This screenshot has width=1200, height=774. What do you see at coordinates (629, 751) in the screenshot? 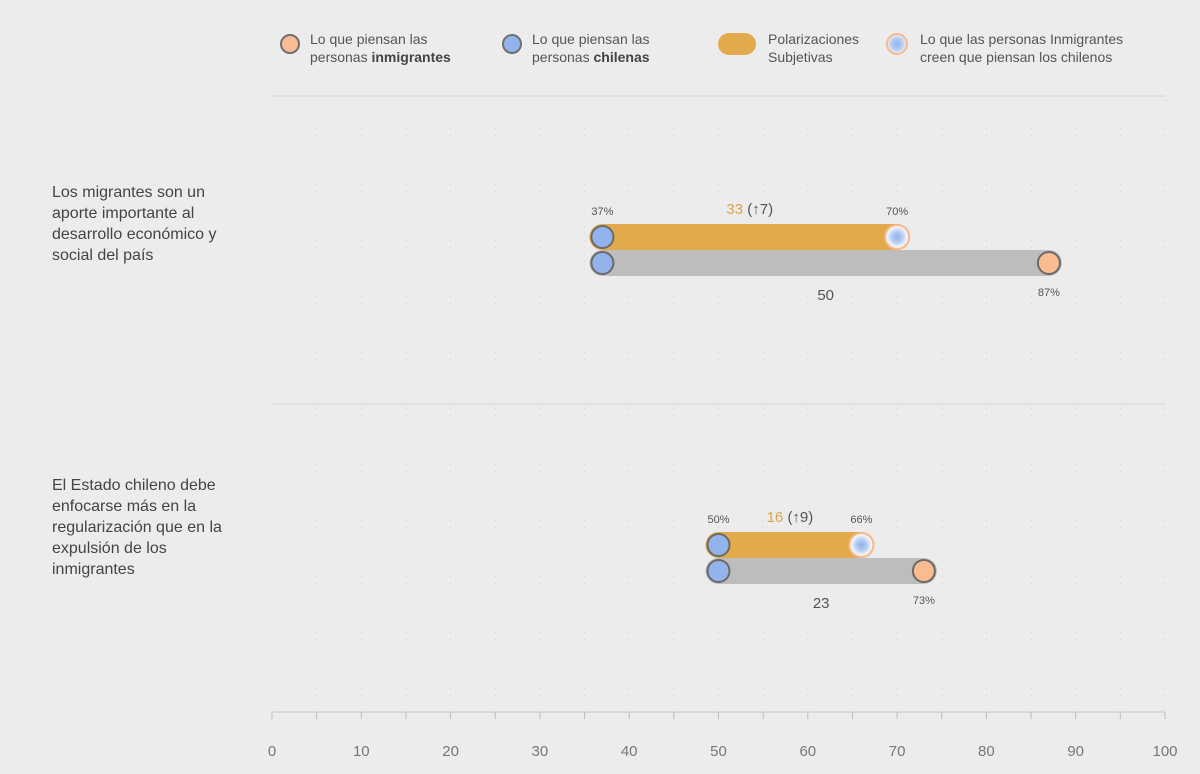
I see `x-tick-label: 40` at bounding box center [629, 751].